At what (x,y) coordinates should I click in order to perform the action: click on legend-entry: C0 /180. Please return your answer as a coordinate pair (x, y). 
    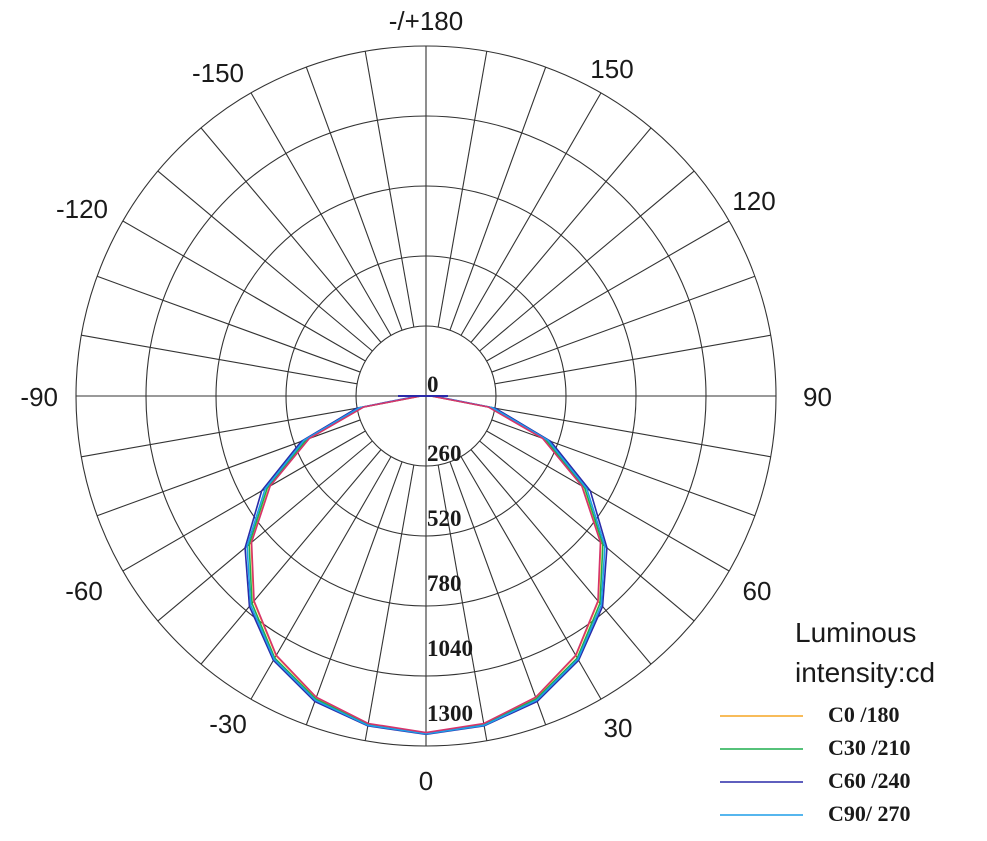
    Looking at the image, I should click on (864, 714).